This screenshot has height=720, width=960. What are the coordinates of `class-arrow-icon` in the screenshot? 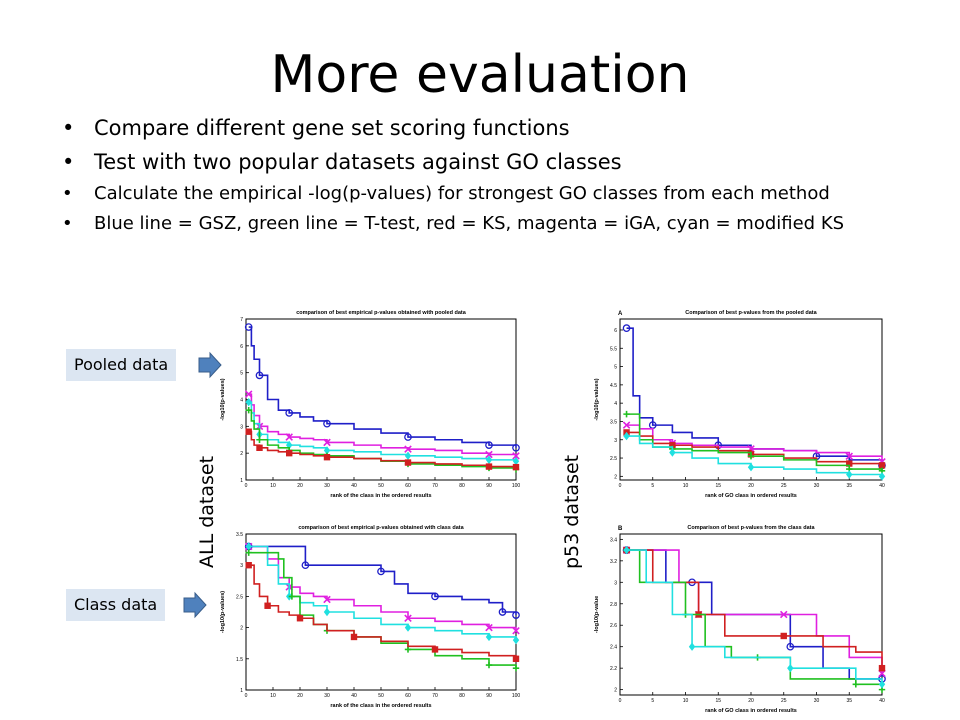 It's located at (195, 605).